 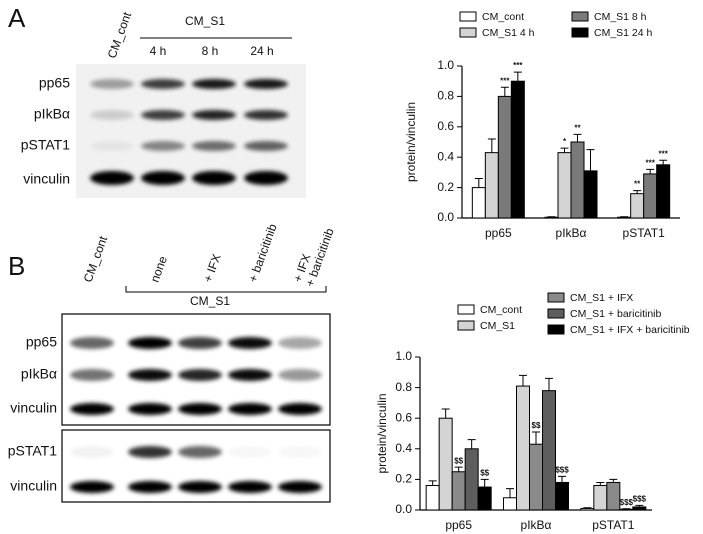 I want to click on lane-label: + IFX+ baricitinib, so click(x=314, y=255).